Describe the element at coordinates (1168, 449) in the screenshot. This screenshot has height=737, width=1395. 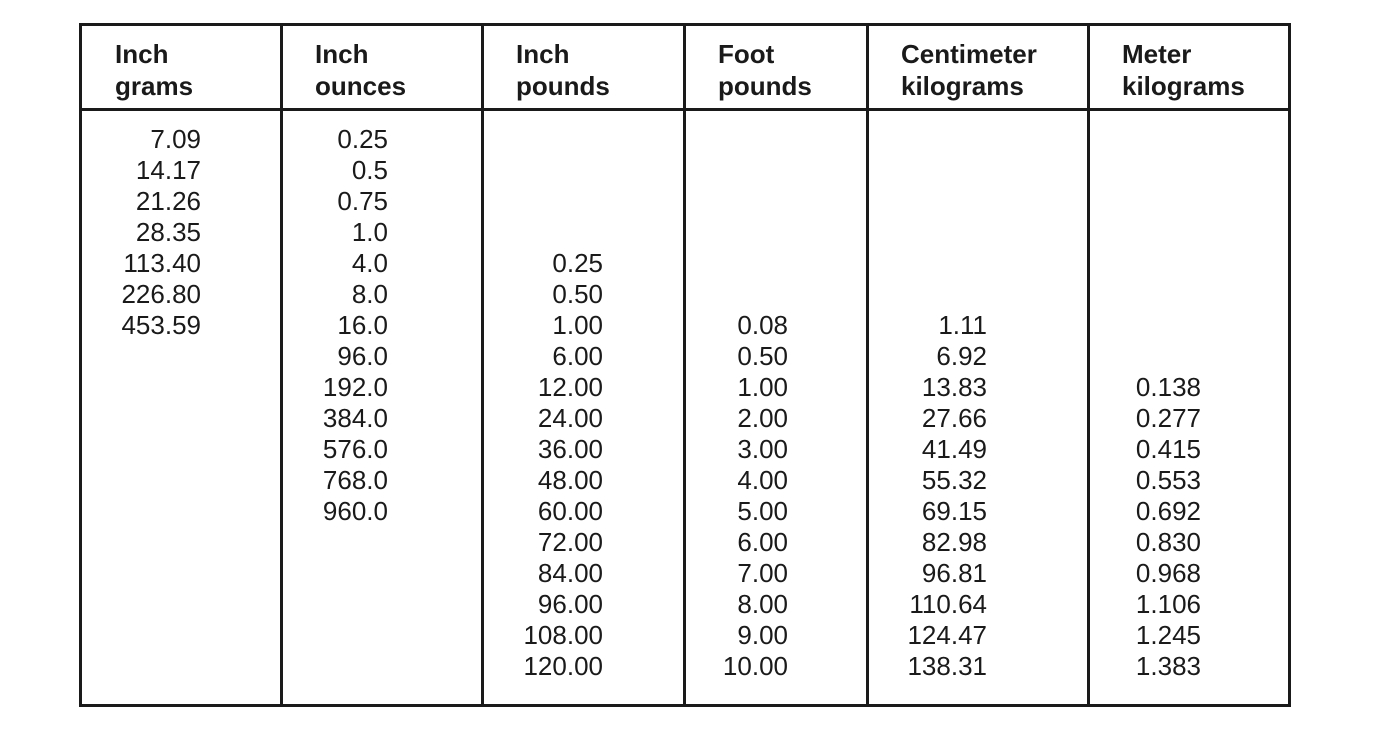
I see `table-cell: 0.415` at that location.